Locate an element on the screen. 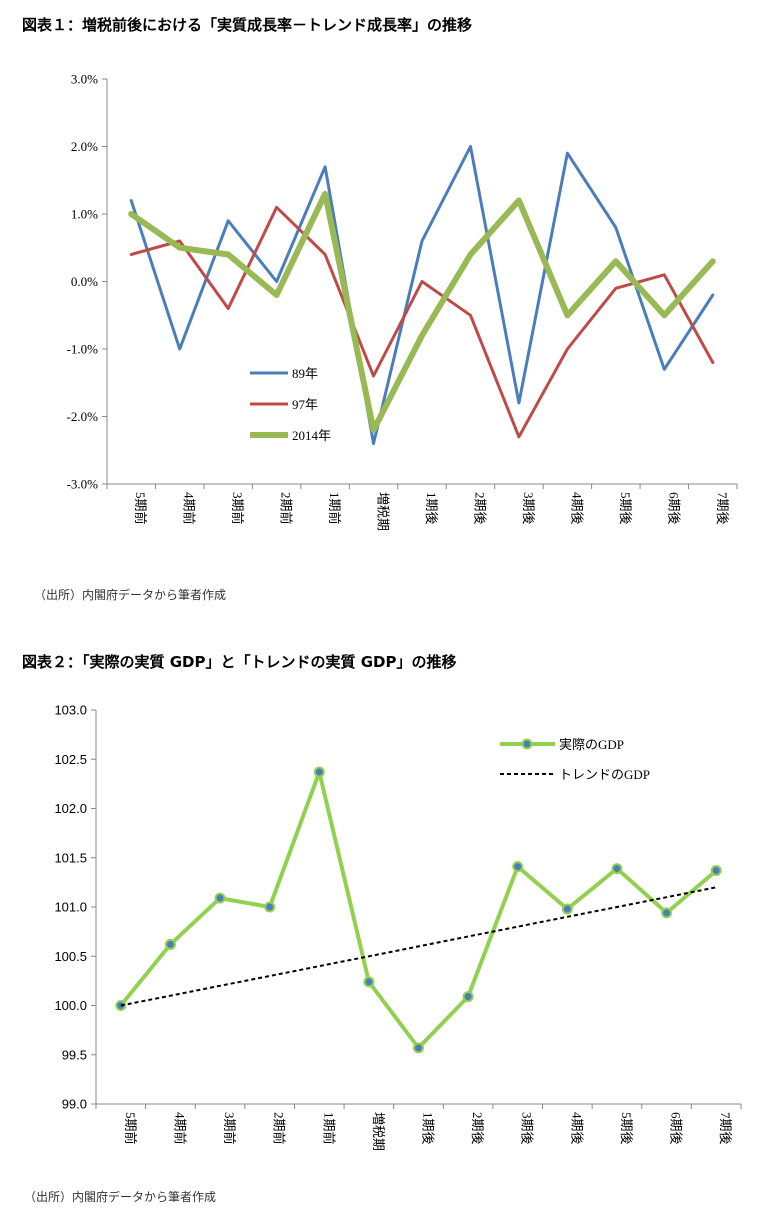 This screenshot has width=768, height=1223. y-tick-label: -1.0% is located at coordinates (83, 349).